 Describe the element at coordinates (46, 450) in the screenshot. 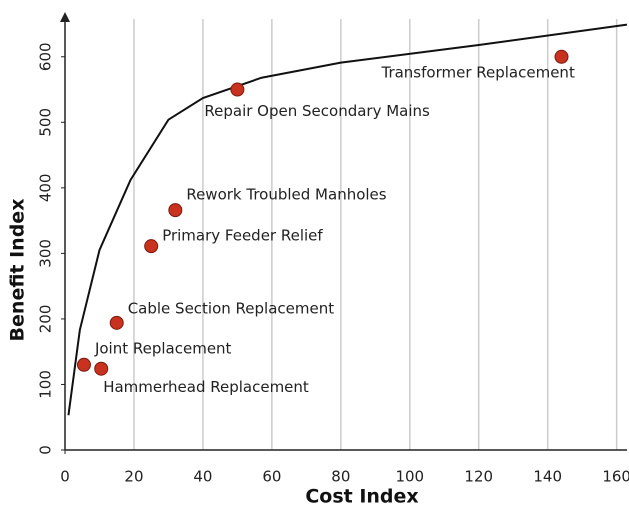

I see `y-tick-label: 0` at that location.